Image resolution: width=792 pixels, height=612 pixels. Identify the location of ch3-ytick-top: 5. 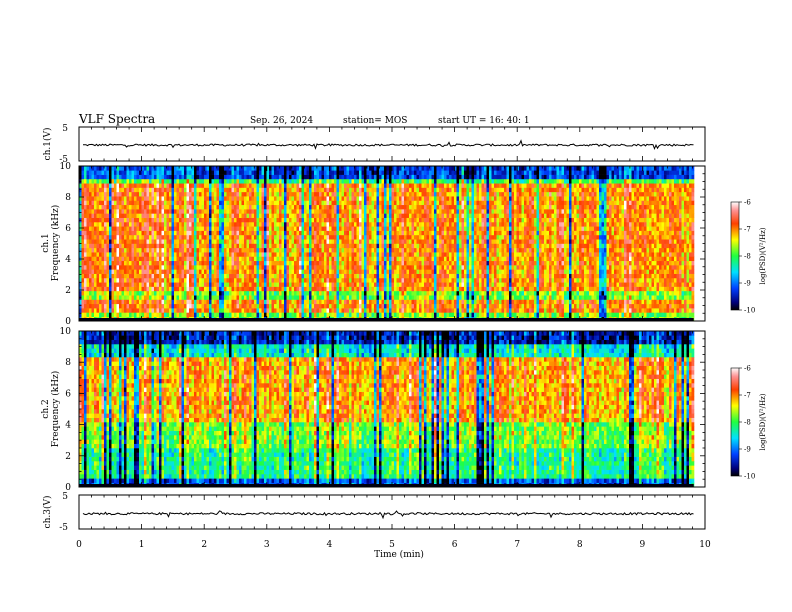
(65, 497).